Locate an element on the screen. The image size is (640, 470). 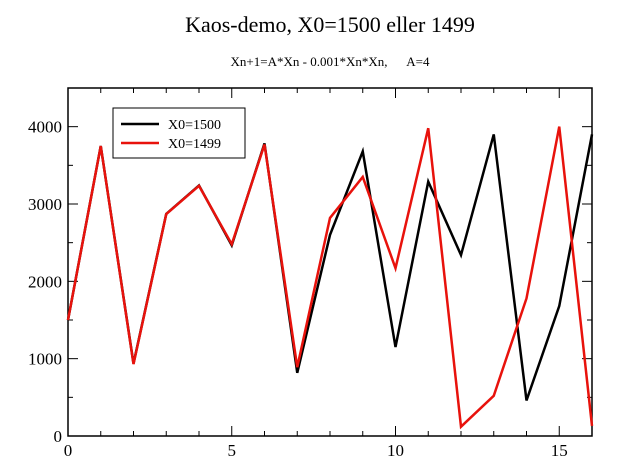
chart-title: Kaos-demo, X0=1500 eller 1499 is located at coordinates (330, 24).